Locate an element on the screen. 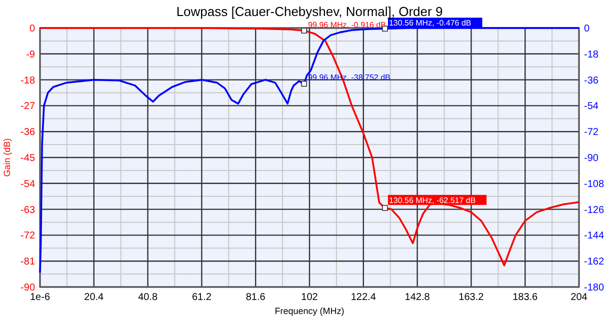 This screenshot has height=317, width=613. y2-tick-label: -162 is located at coordinates (594, 262).